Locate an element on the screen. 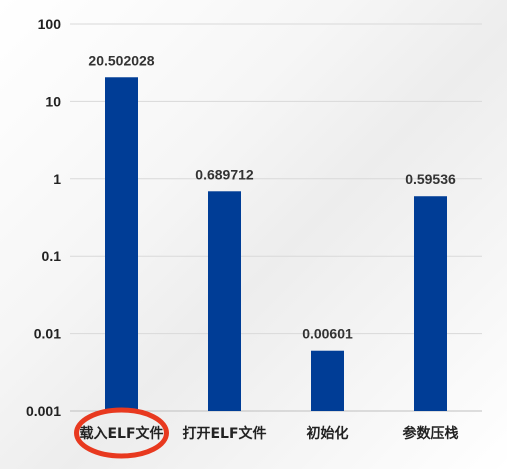 This screenshot has width=507, height=469. data-label: 0.59536 is located at coordinates (430, 179).